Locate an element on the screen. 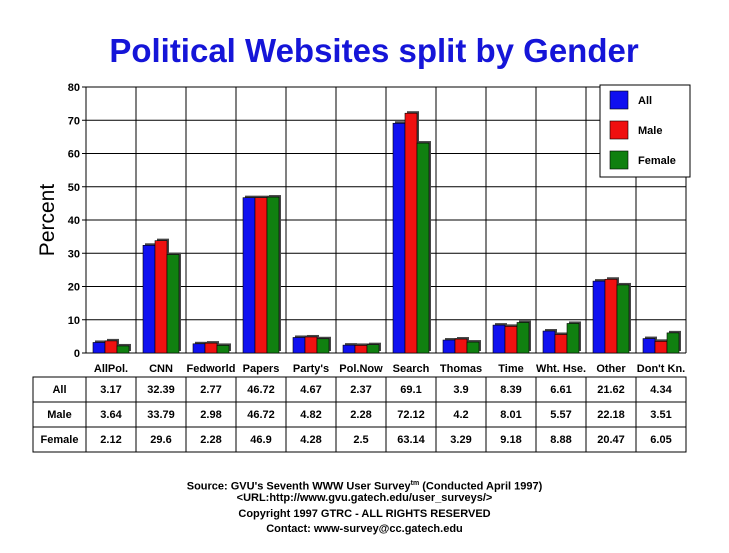 Image resolution: width=729 pixels, height=553 pixels. table-cell: 46.72 is located at coordinates (261, 415).